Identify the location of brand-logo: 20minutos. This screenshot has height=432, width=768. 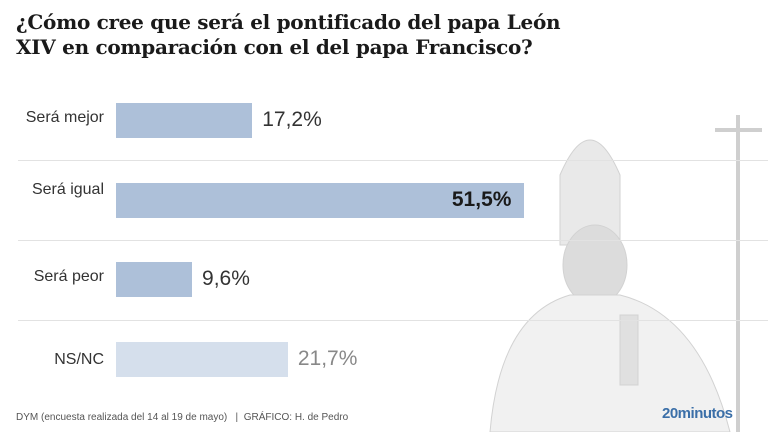
(697, 413).